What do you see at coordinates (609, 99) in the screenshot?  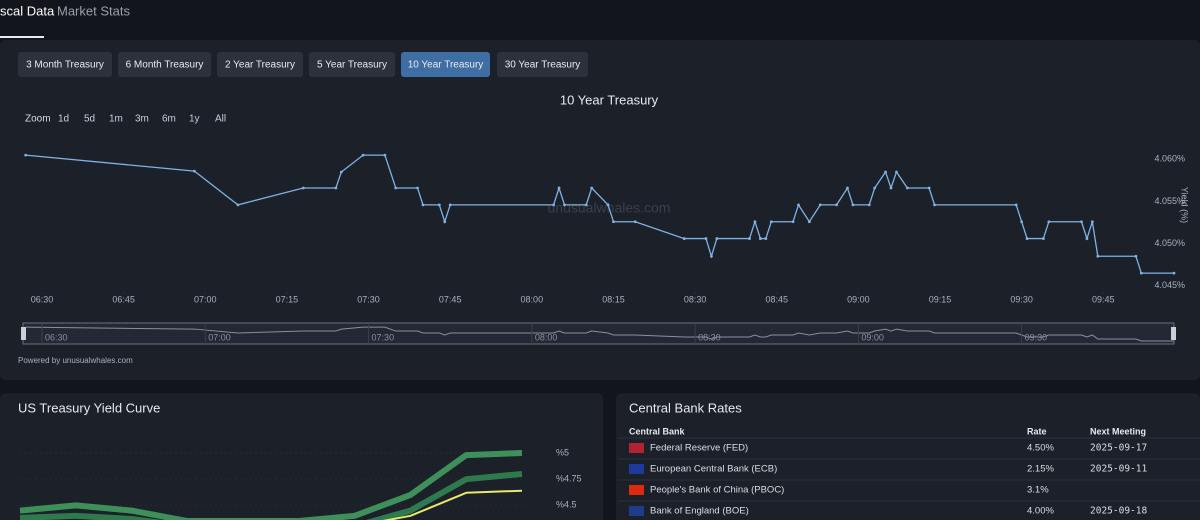 I see `chart-title: 10 Year Treasury` at bounding box center [609, 99].